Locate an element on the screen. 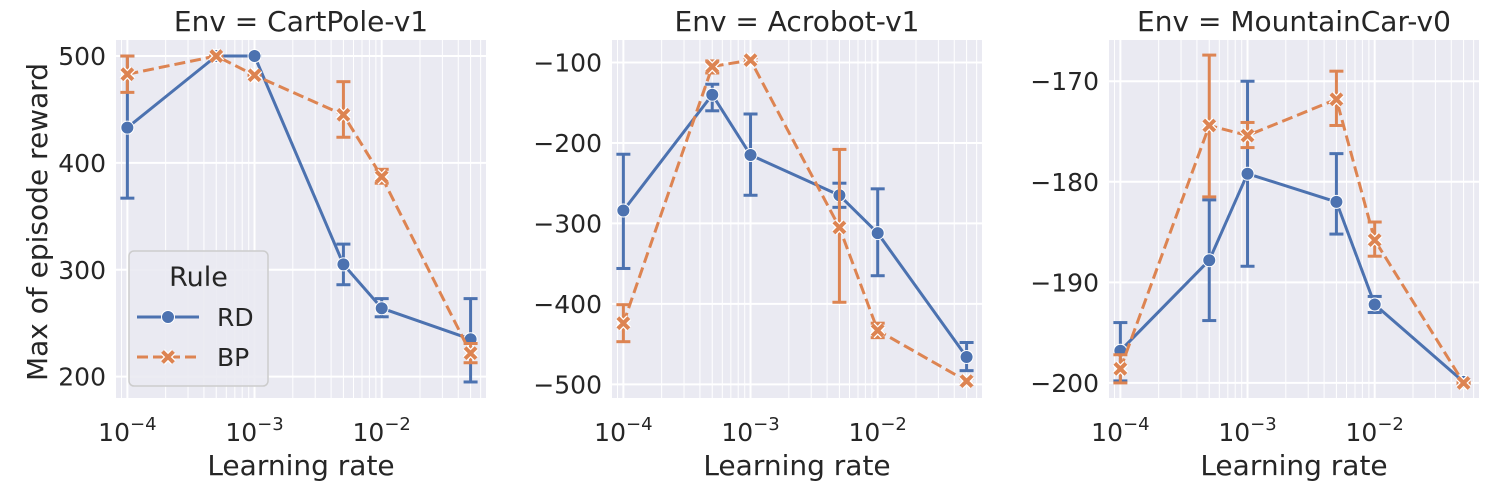  panel-title: Env = Acrobot-v1 is located at coordinates (797, 21).